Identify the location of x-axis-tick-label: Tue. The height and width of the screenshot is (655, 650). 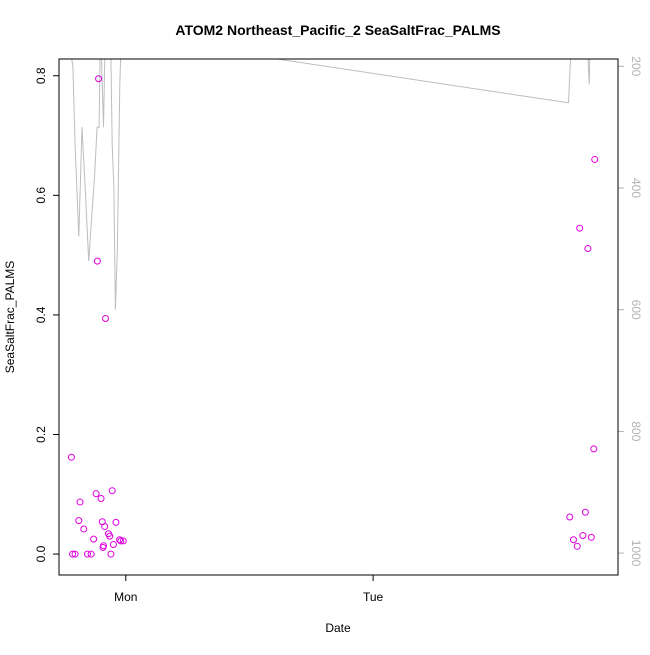
(373, 597).